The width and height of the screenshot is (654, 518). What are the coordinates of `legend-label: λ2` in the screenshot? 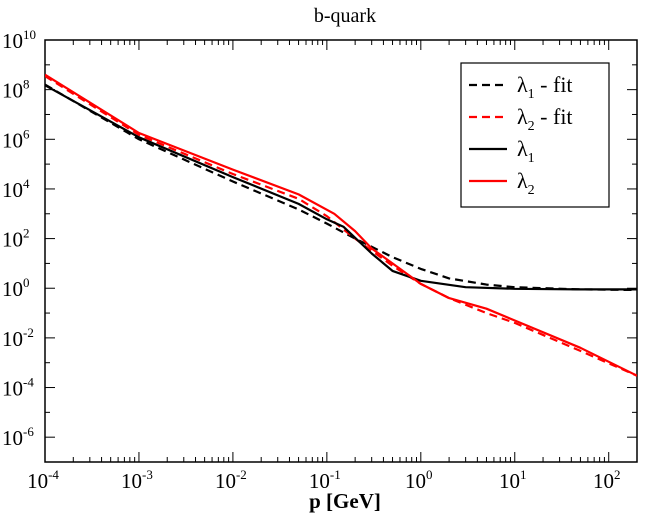 It's located at (526, 183).